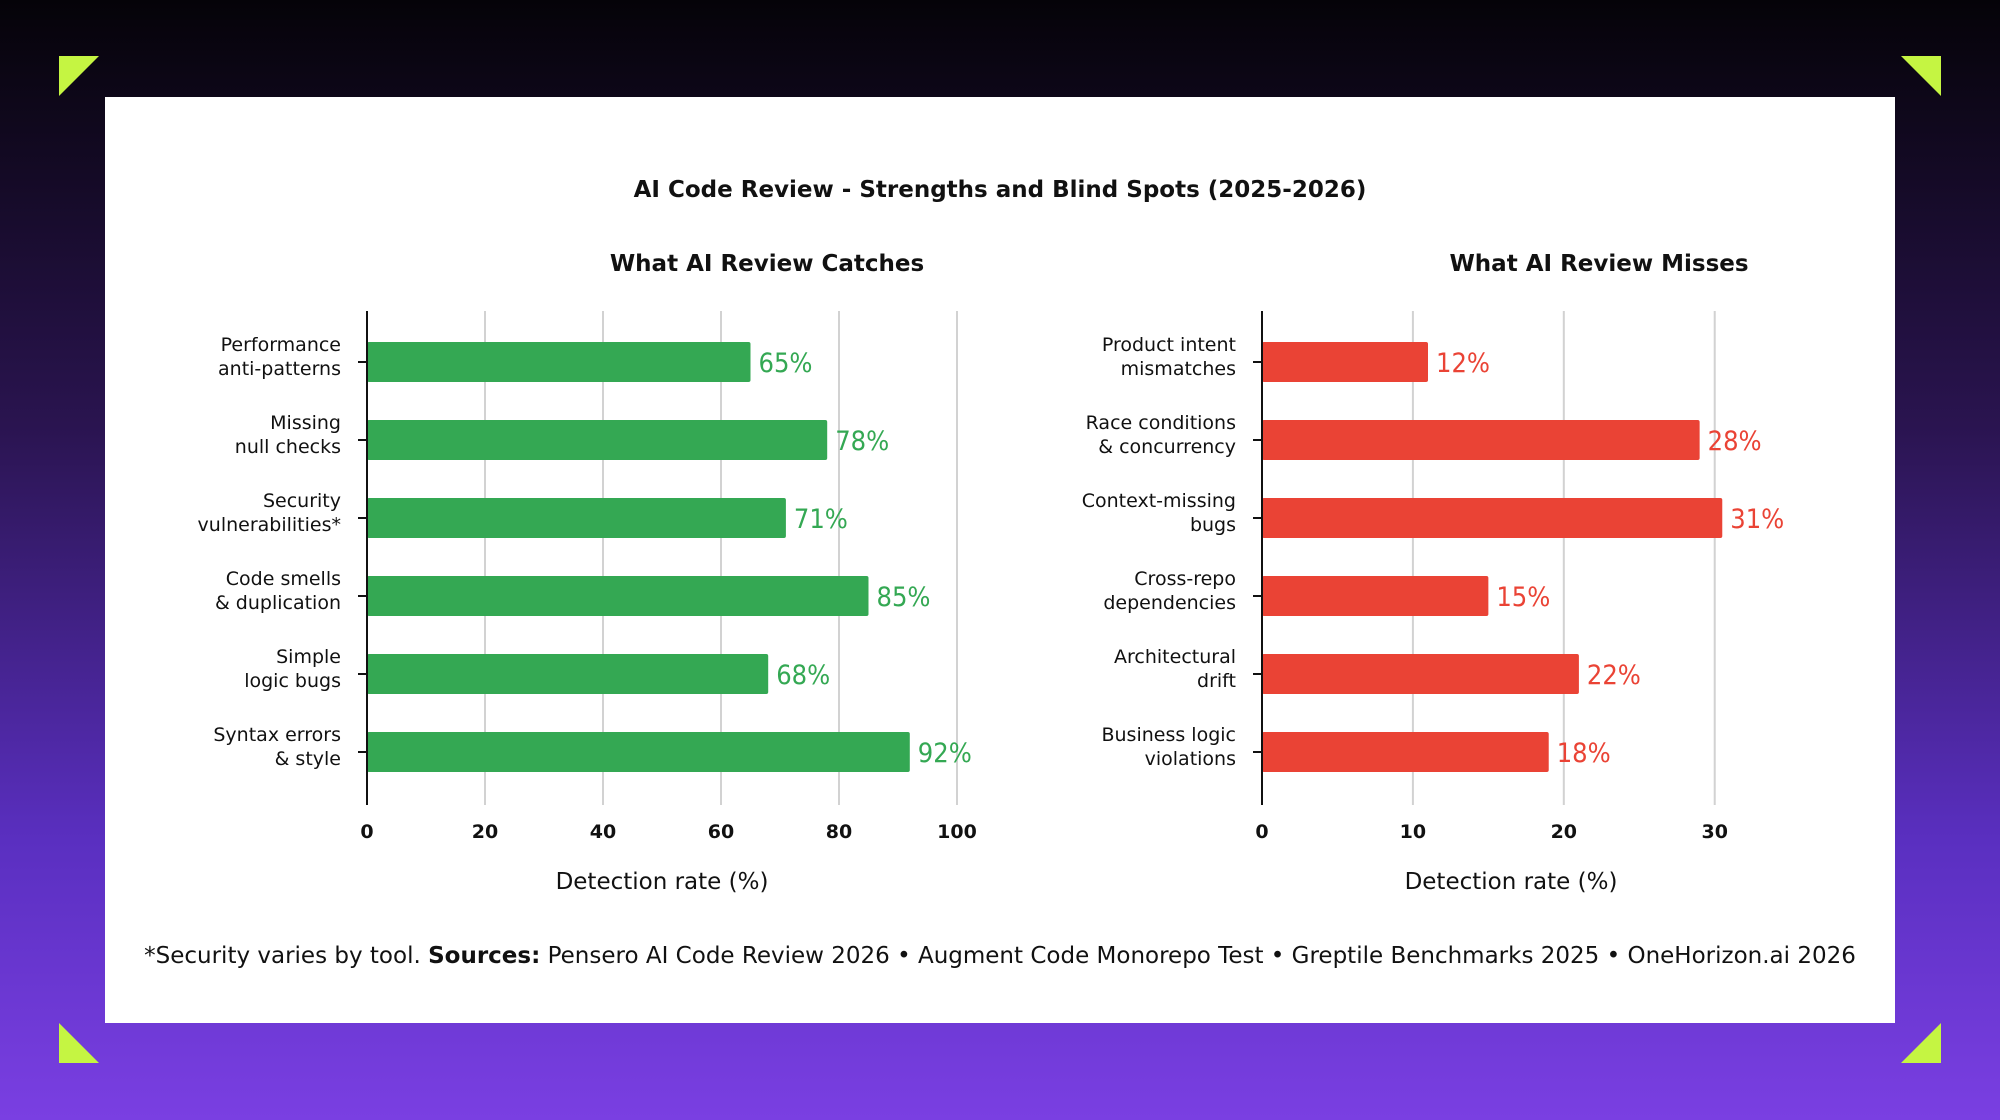  Describe the element at coordinates (1921, 76) in the screenshot. I see `corner-accent-top-right` at that location.